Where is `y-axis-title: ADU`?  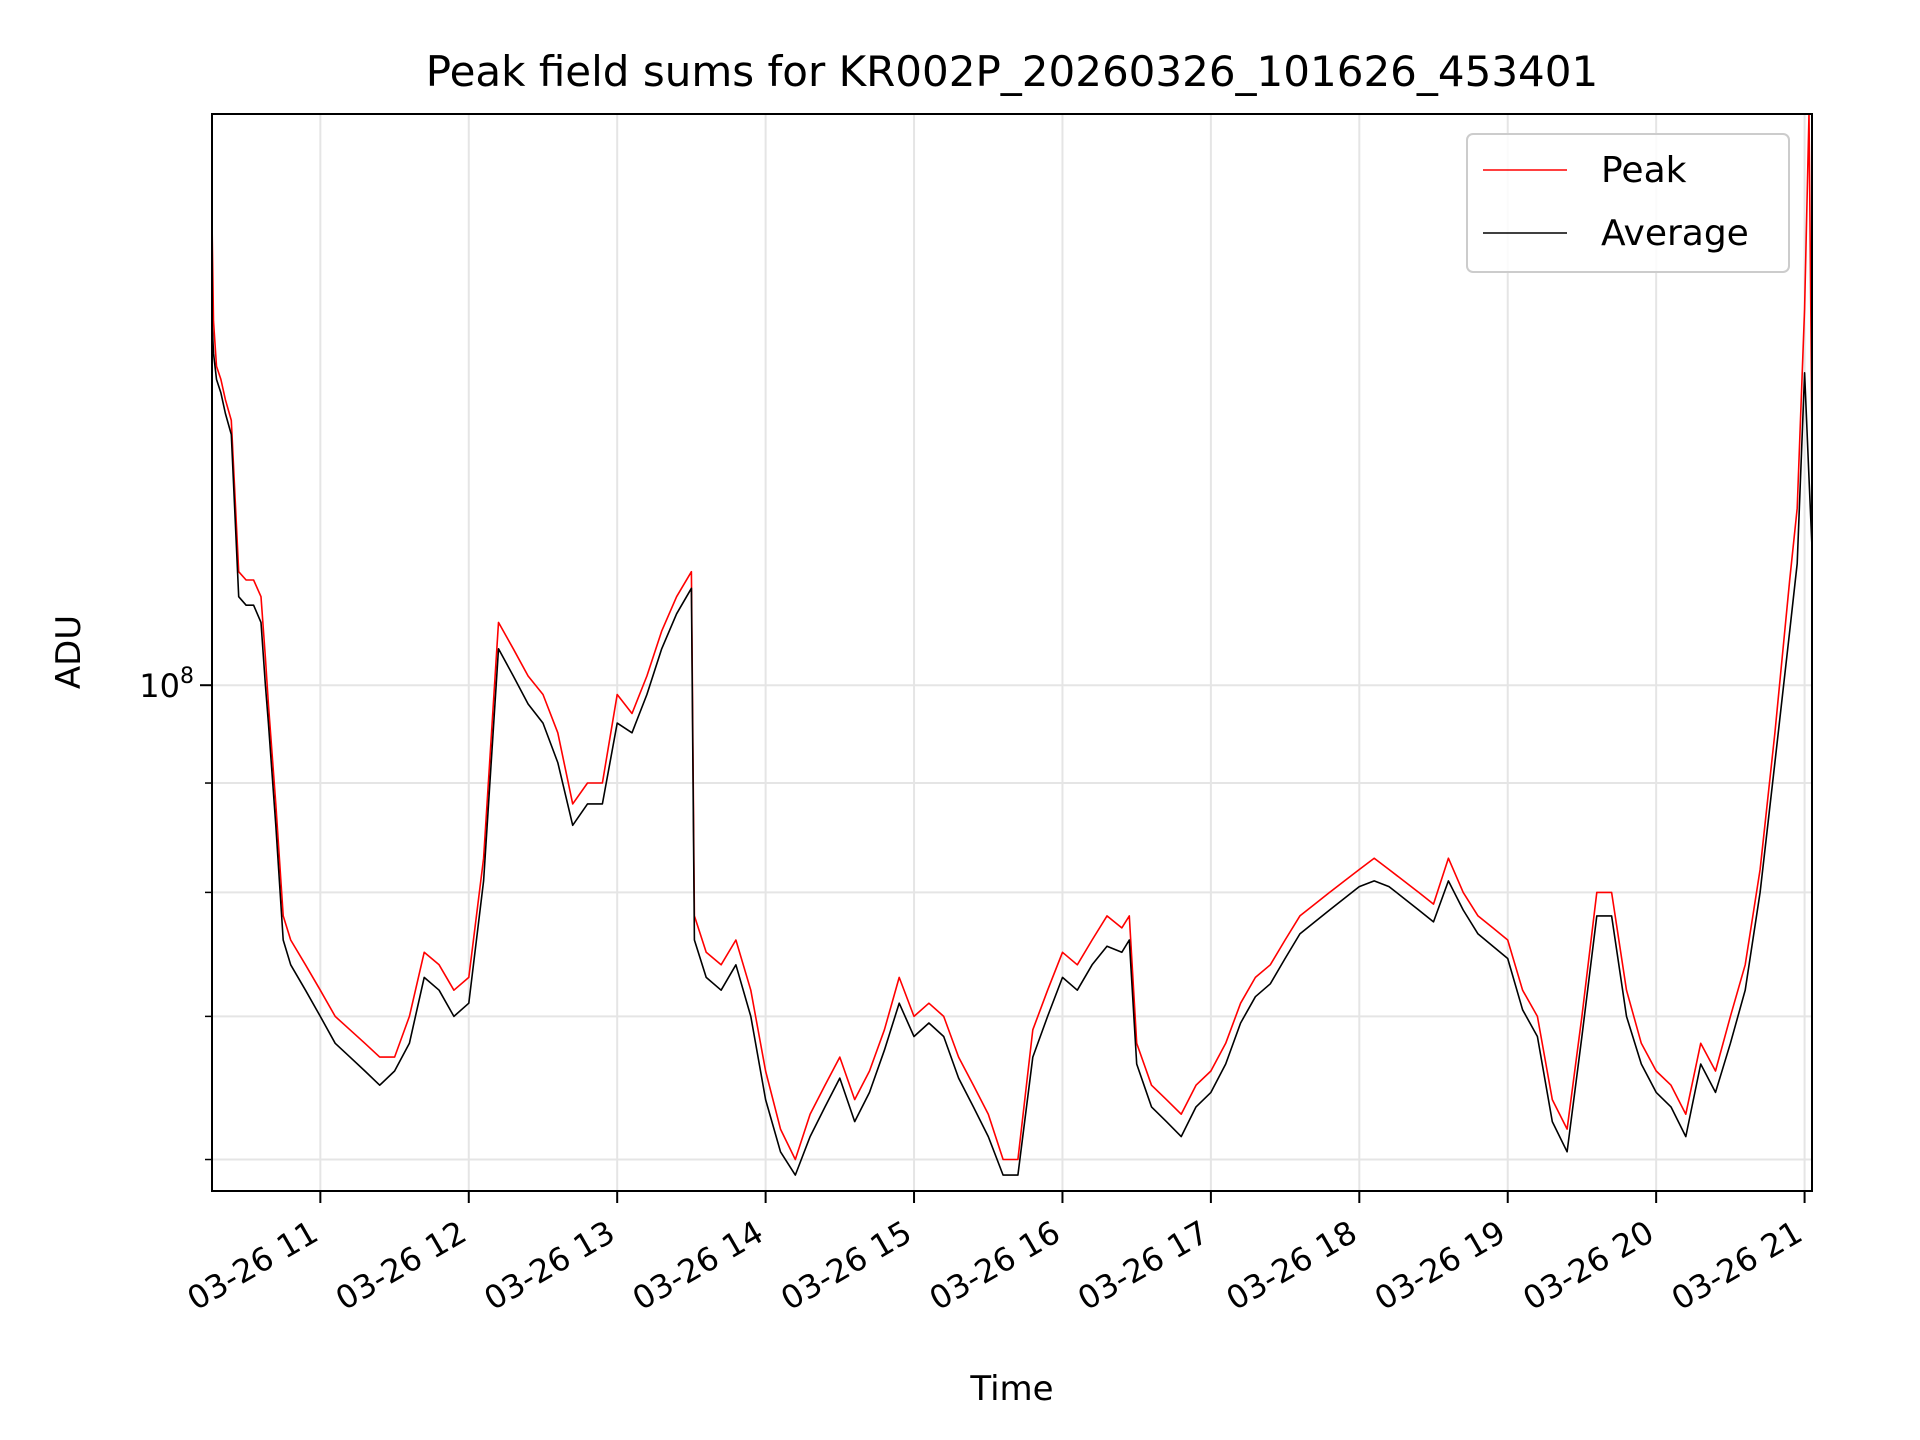 y-axis-title: ADU is located at coordinates (69, 652).